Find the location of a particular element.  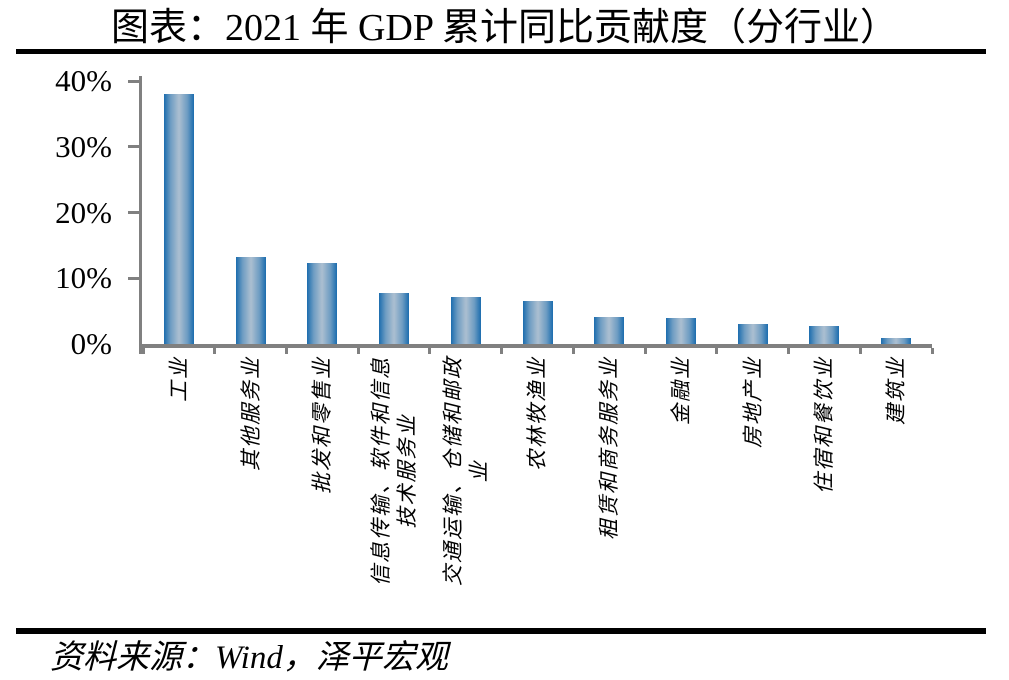

y-axis-line is located at coordinates (140, 215).